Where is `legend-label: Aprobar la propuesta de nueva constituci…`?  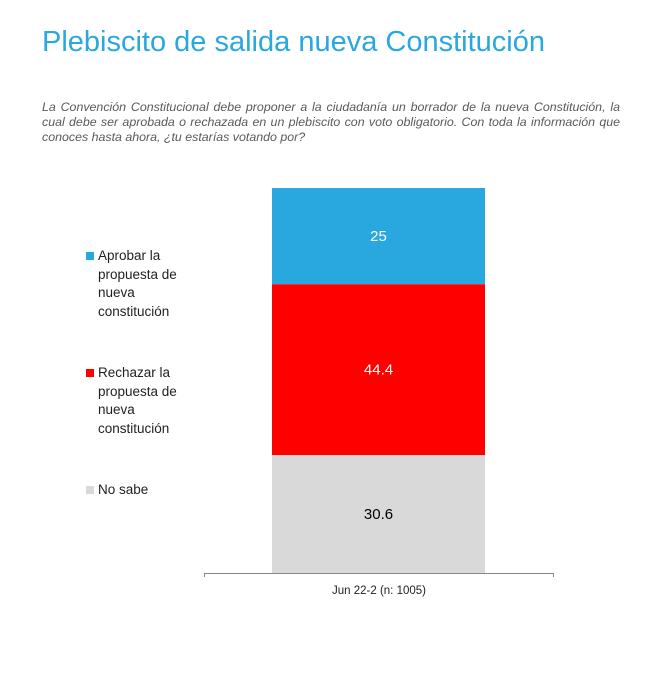 legend-label: Aprobar la propuesta de nueva constituci… is located at coordinates (137, 283).